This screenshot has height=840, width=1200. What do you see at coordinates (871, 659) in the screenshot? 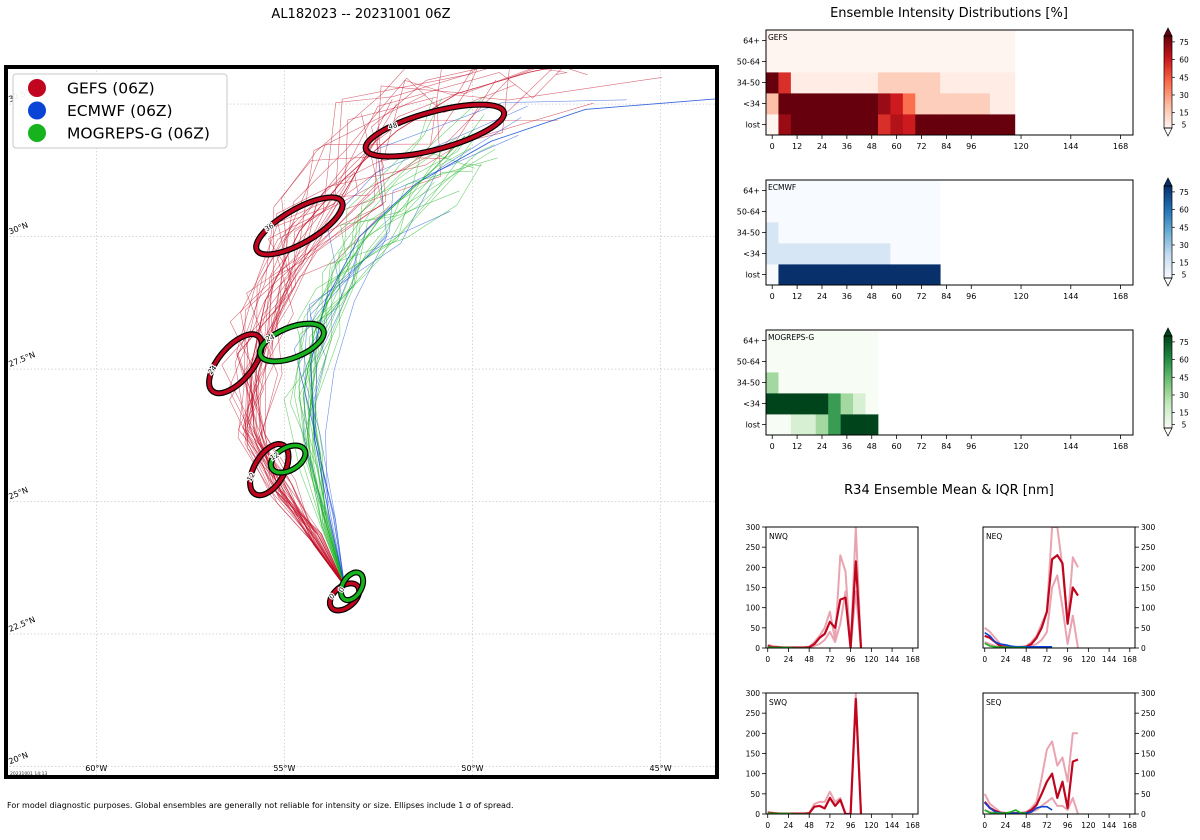
I see `r34-x-tick-label: 120` at bounding box center [871, 659].